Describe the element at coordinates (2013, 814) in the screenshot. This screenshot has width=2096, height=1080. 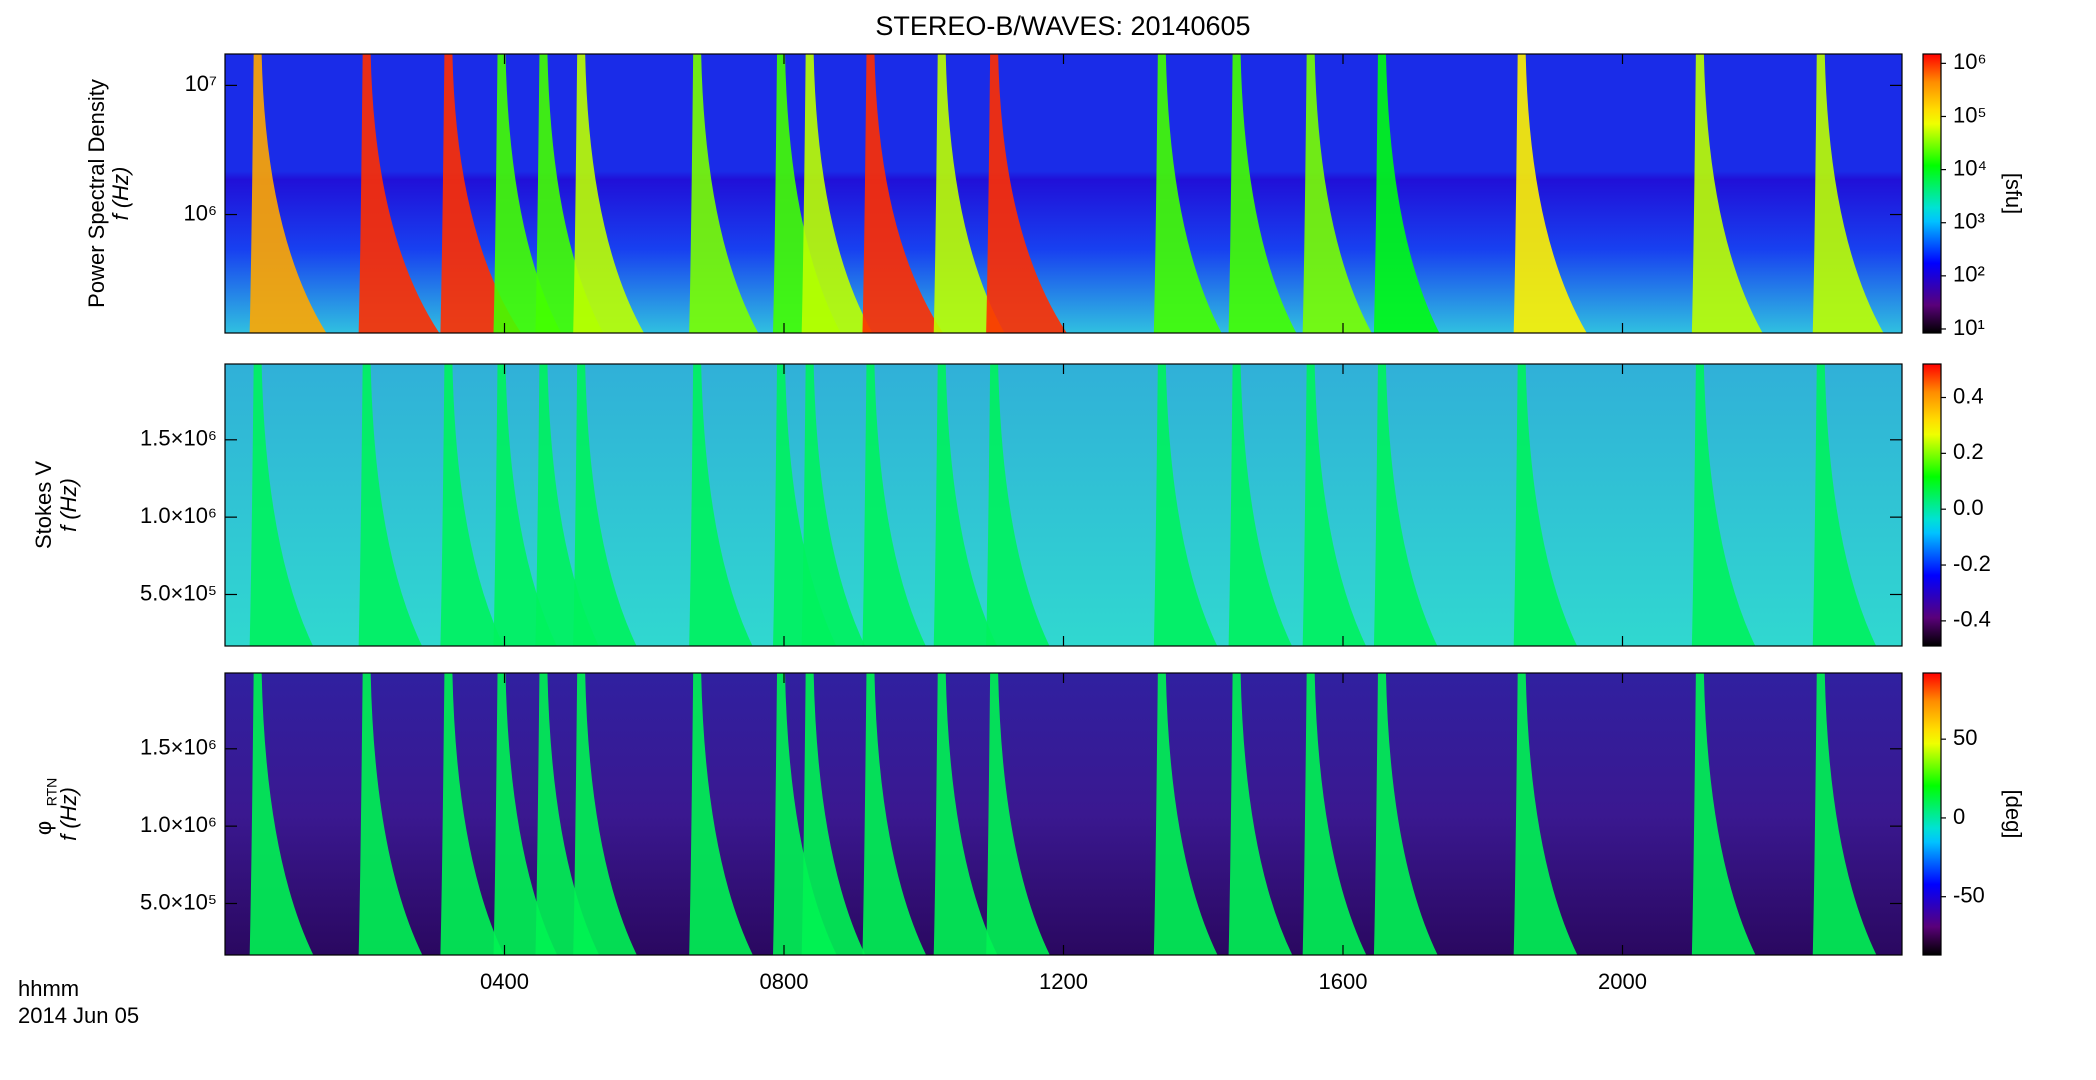
I see `colorbar-label: [deg]` at that location.